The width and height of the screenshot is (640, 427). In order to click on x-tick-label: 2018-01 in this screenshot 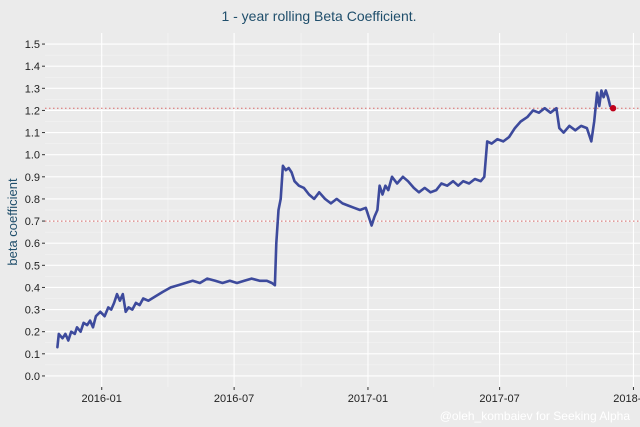, I will do `click(626, 399)`.